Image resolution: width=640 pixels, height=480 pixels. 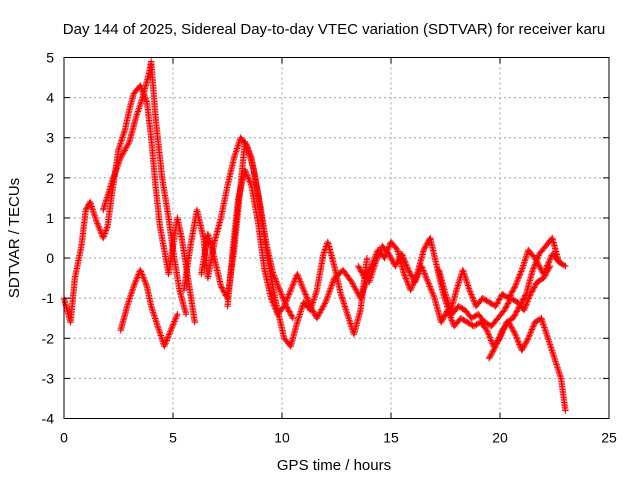 I want to click on y-tick-label: -1, so click(x=48, y=298).